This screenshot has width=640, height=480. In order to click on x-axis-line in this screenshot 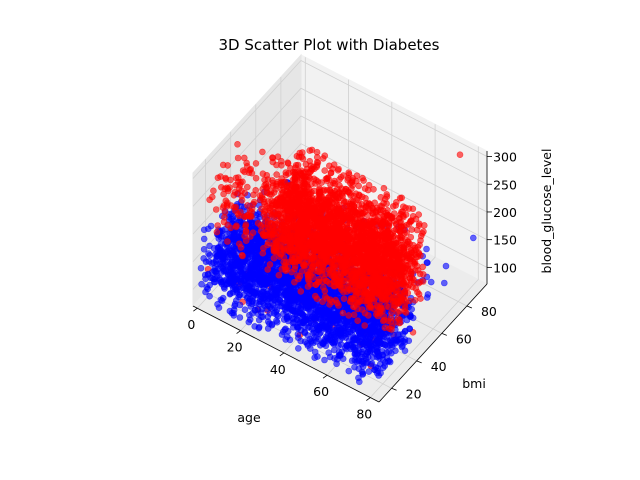, I will do `click(286, 354)`.